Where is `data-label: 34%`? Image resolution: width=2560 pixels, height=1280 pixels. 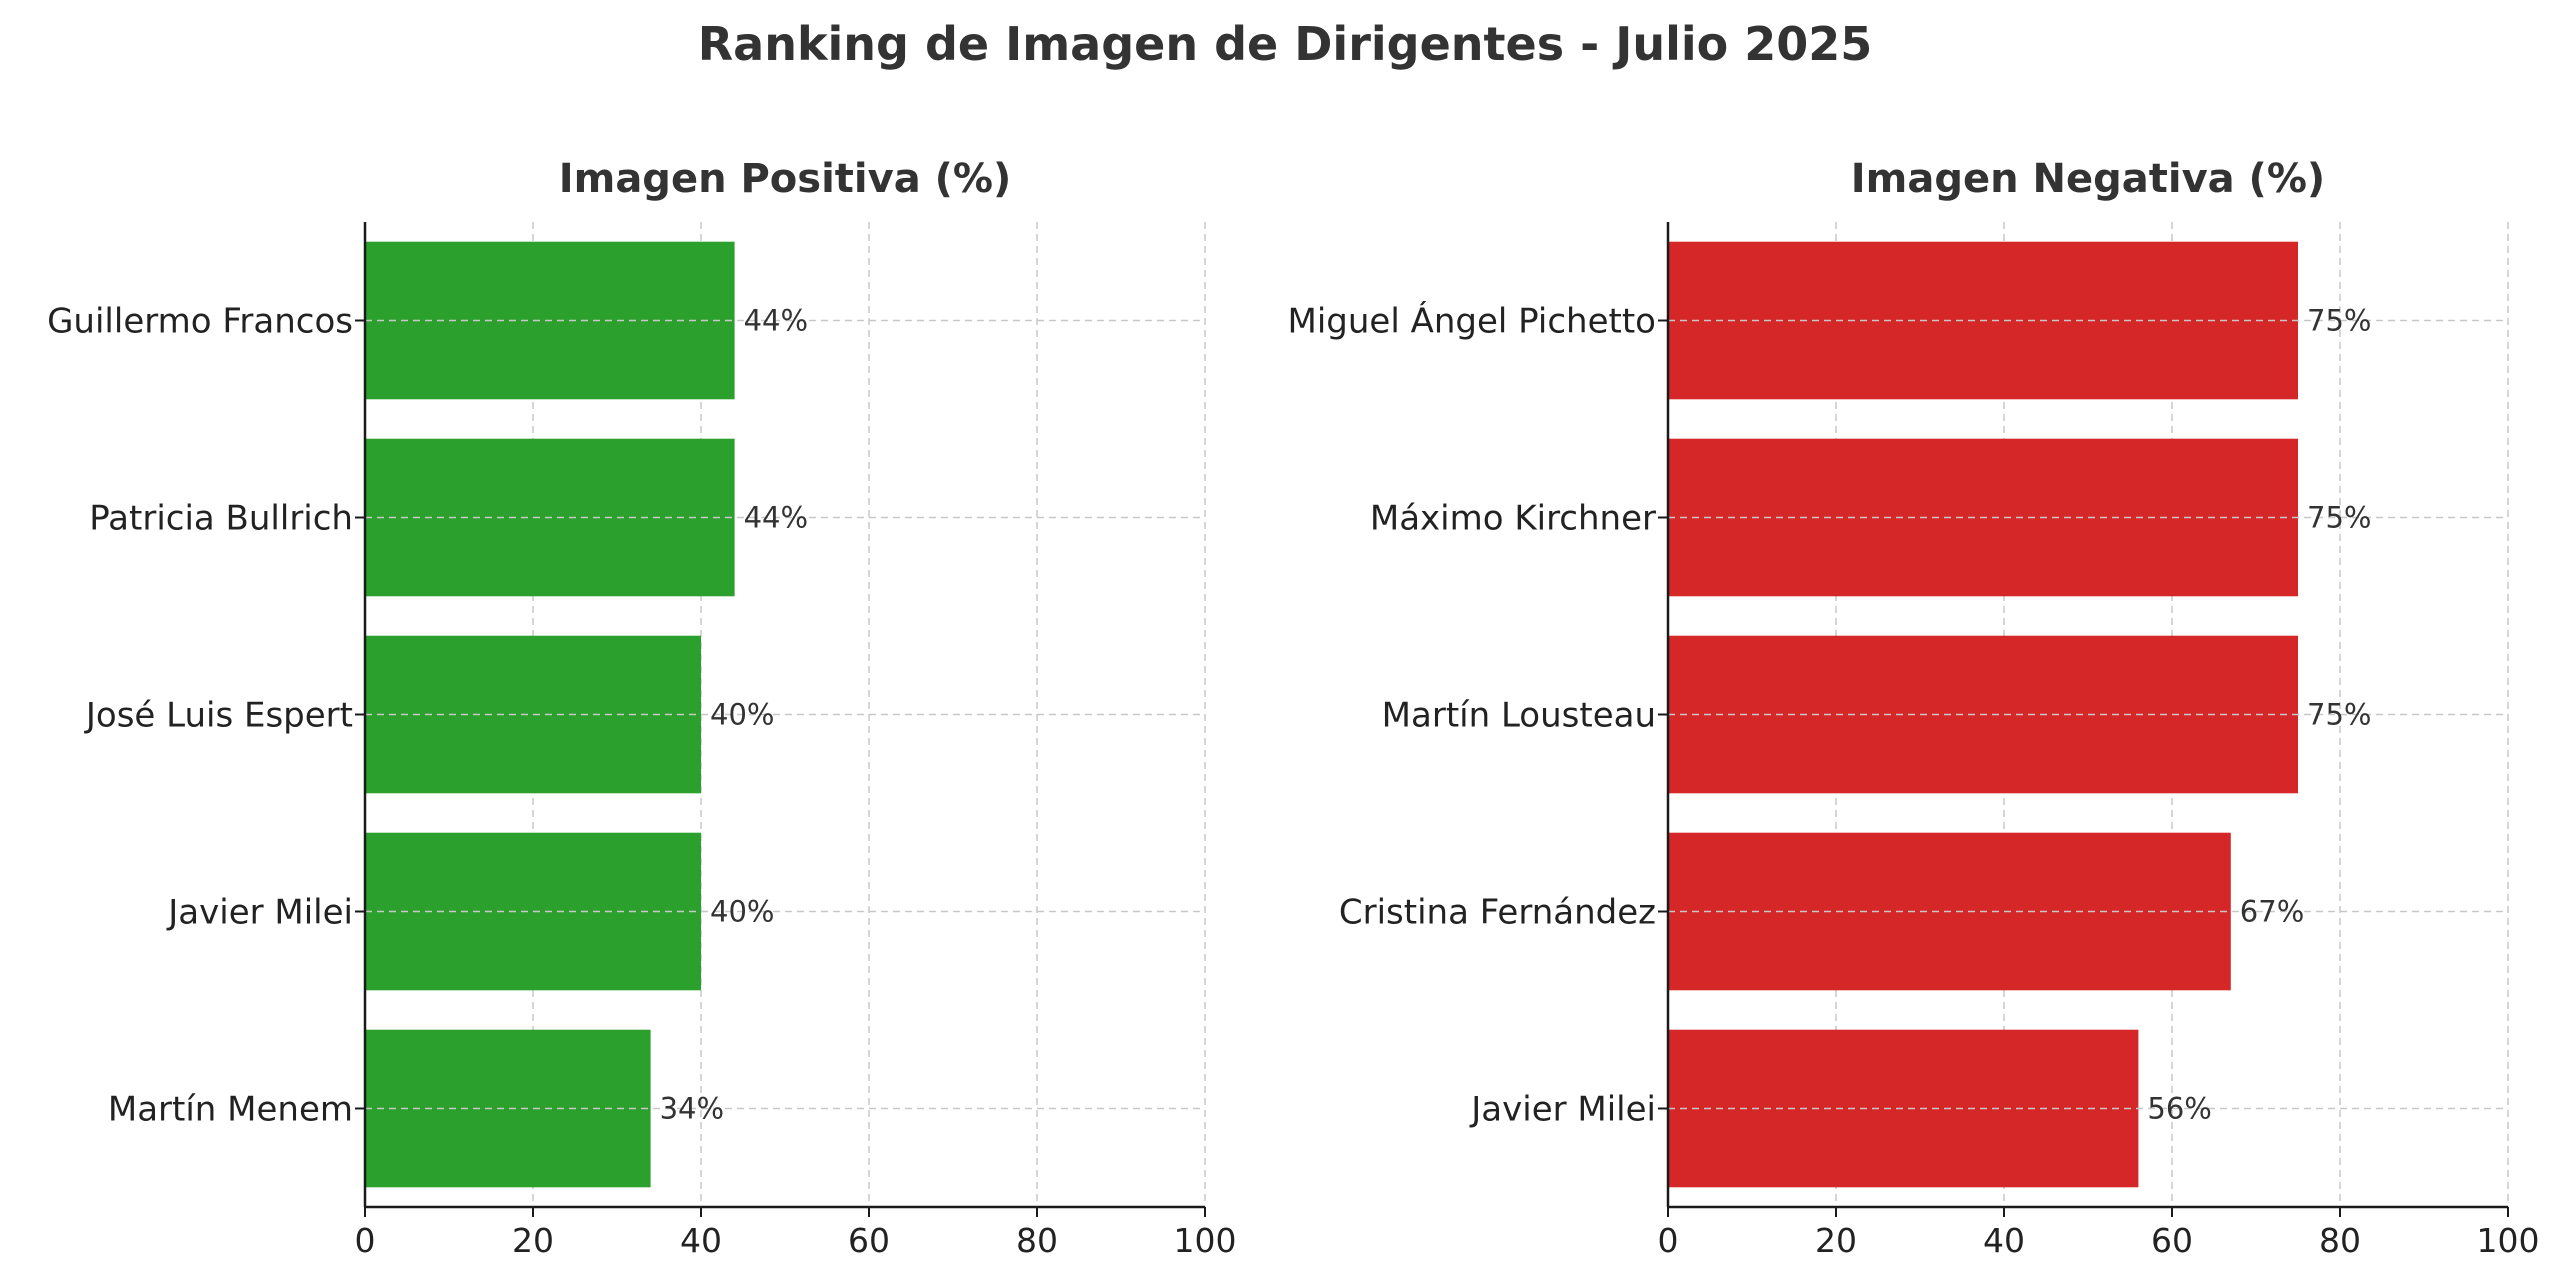
data-label: 34% is located at coordinates (692, 1109).